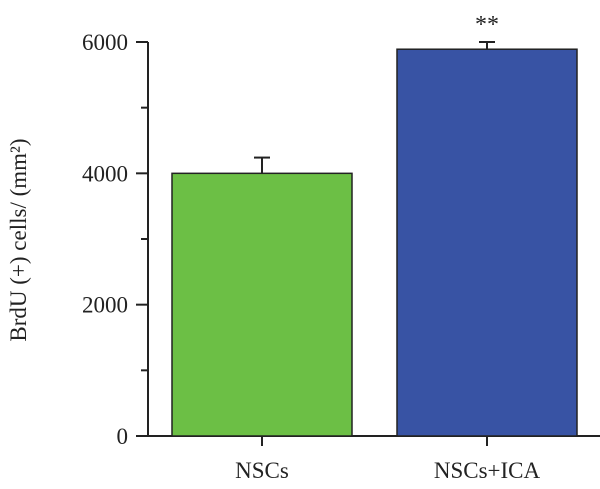 Image resolution: width=600 pixels, height=489 pixels. What do you see at coordinates (388, 459) in the screenshot?
I see `x-axis-ticks: NSCs NSCs+ICA` at bounding box center [388, 459].